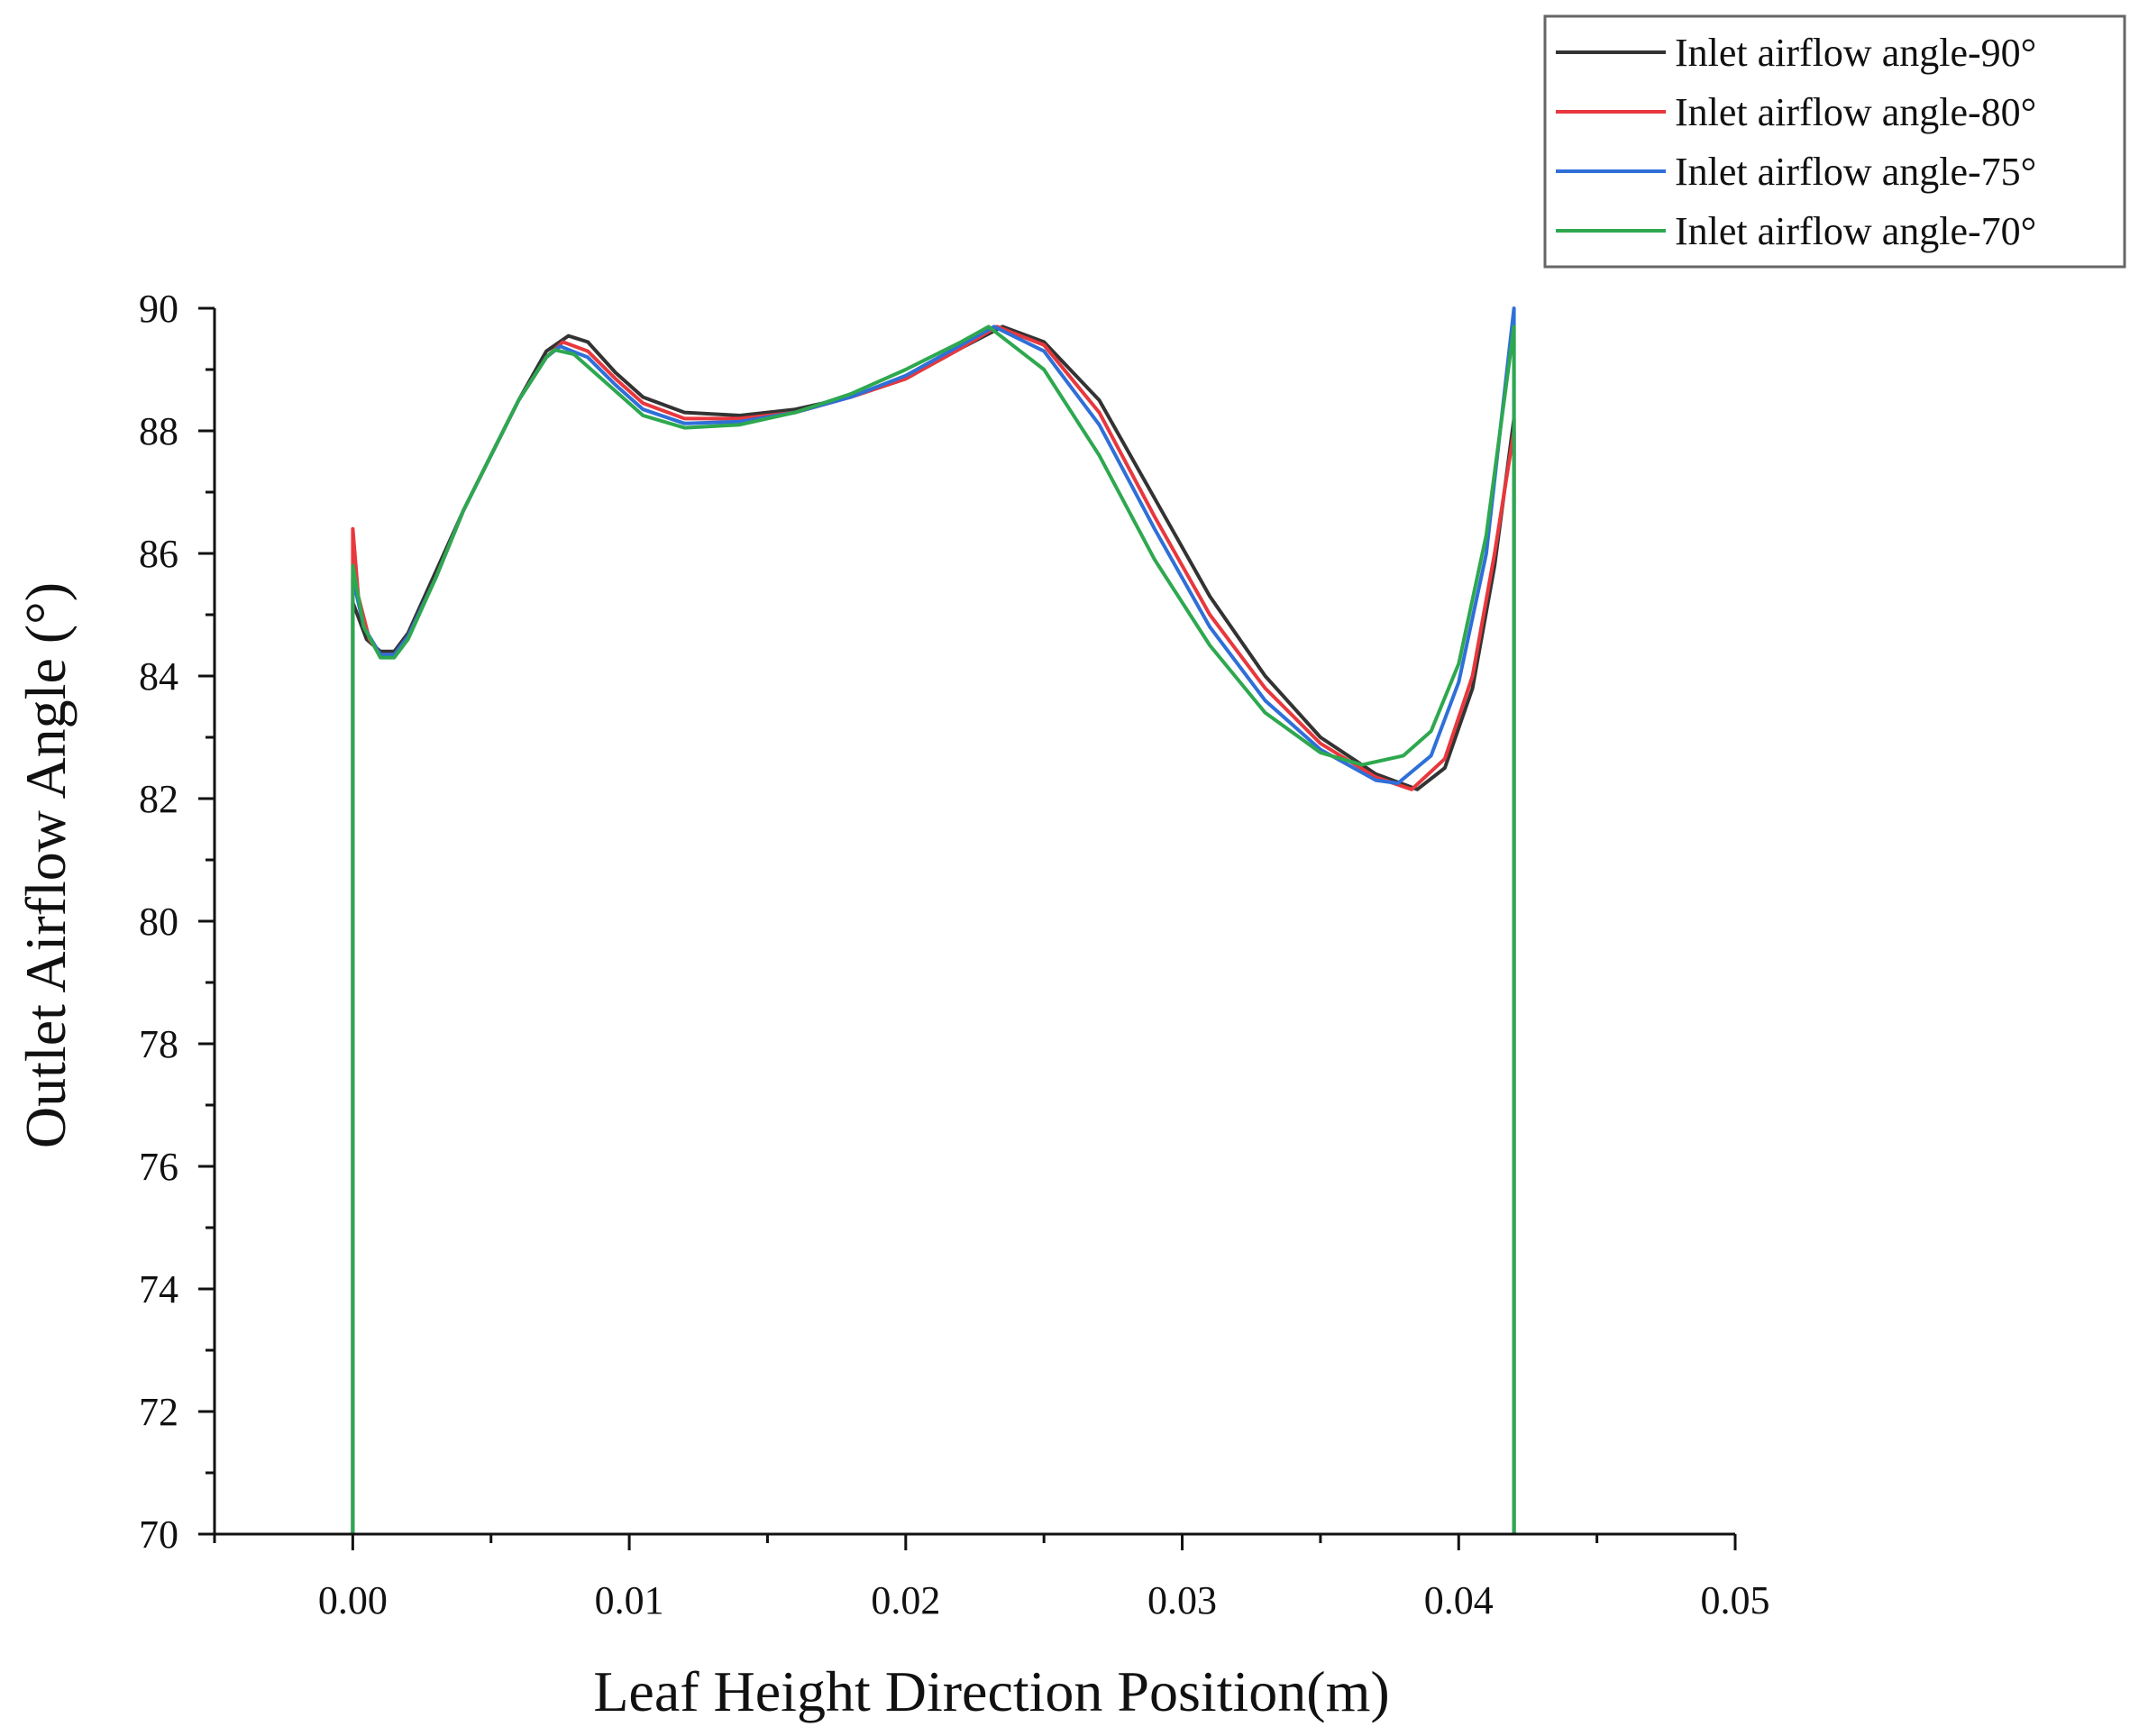 This screenshot has width=2139, height=1736. I want to click on x-tick-label: 0.04, so click(1459, 1600).